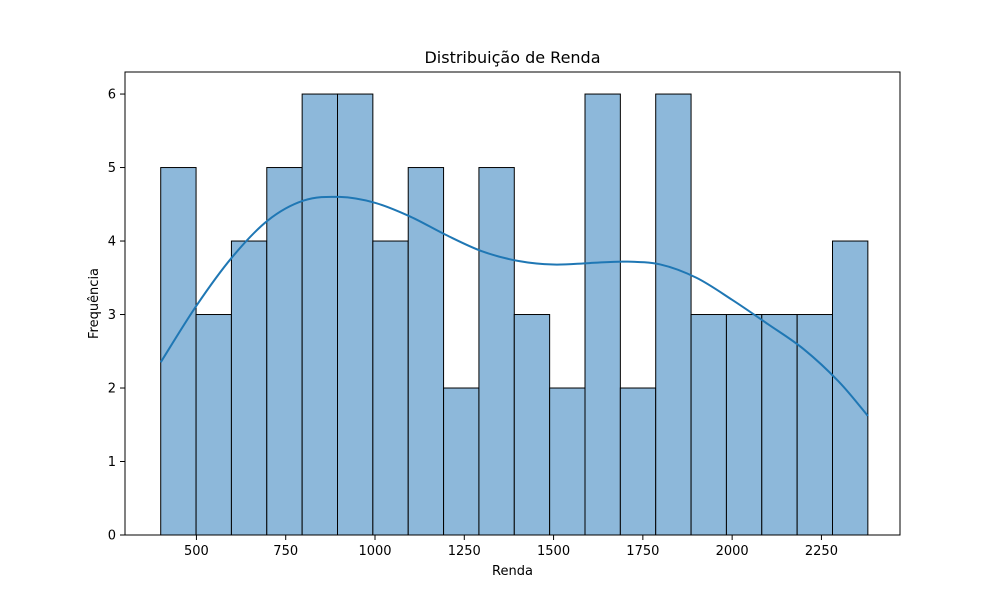  What do you see at coordinates (112, 95) in the screenshot?
I see `y-tick-label: 6` at bounding box center [112, 95].